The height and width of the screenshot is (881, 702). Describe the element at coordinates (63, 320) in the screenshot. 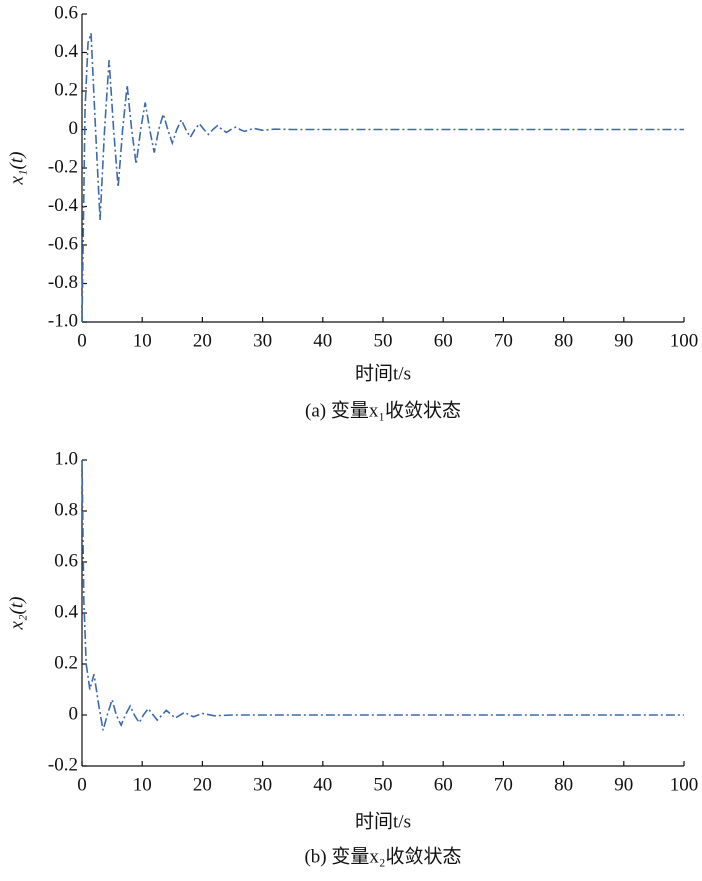

I see `y-tick-label: -1.0` at that location.